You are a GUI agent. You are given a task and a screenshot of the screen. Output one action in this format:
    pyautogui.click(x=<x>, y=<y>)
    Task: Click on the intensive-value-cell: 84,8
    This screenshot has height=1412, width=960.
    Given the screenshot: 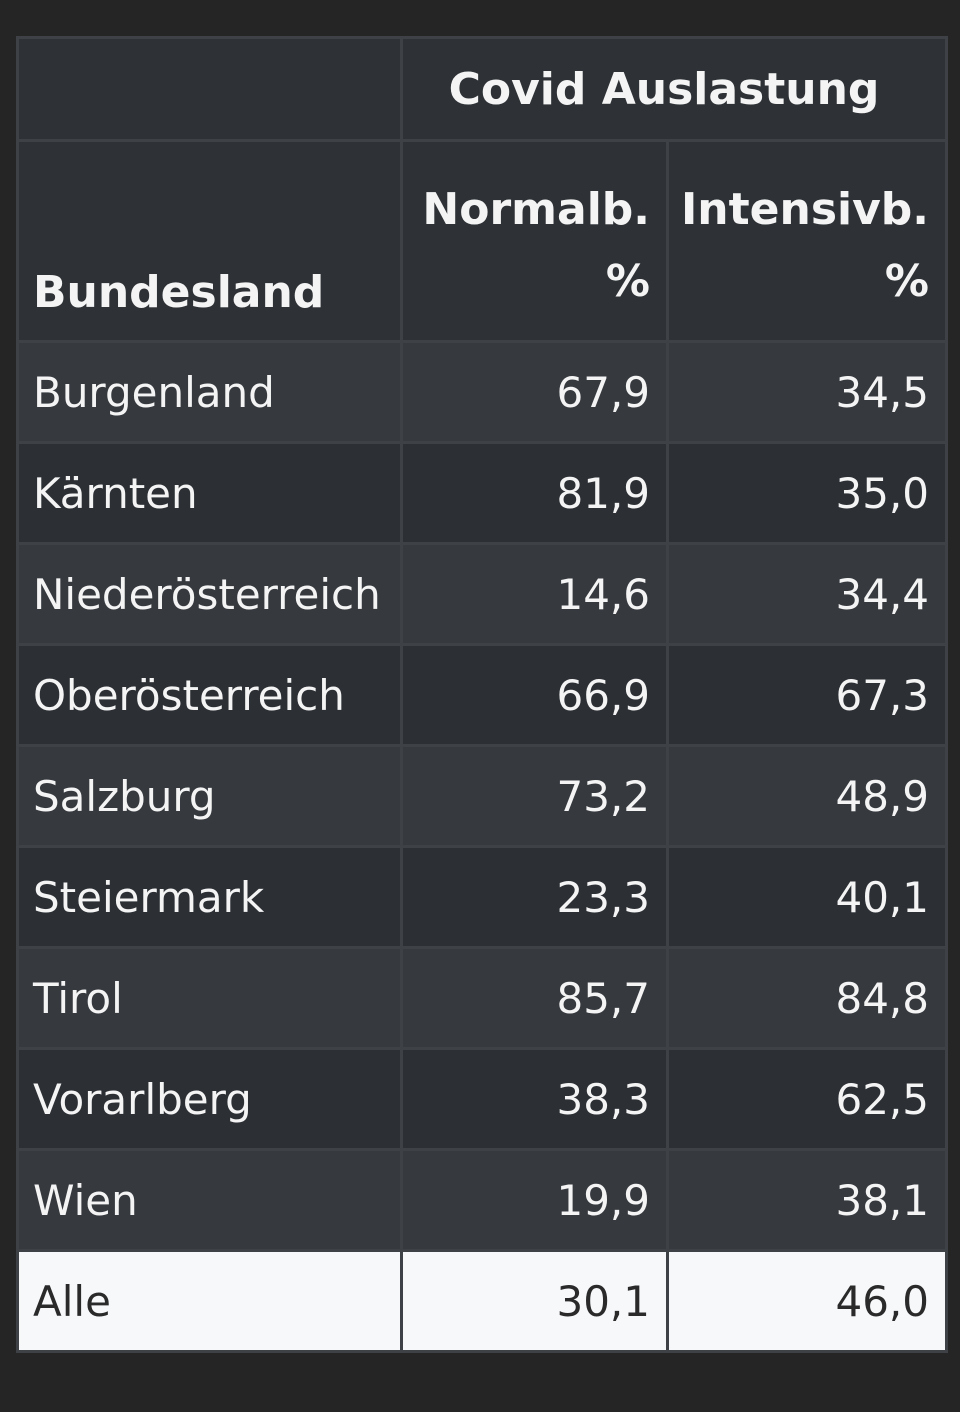 What is the action you would take?
    pyautogui.click(x=807, y=998)
    